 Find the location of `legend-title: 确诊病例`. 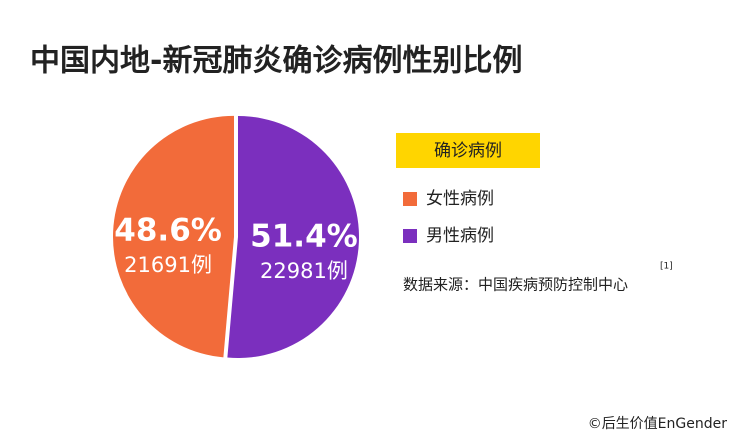

legend-title: 确诊病例 is located at coordinates (468, 151).